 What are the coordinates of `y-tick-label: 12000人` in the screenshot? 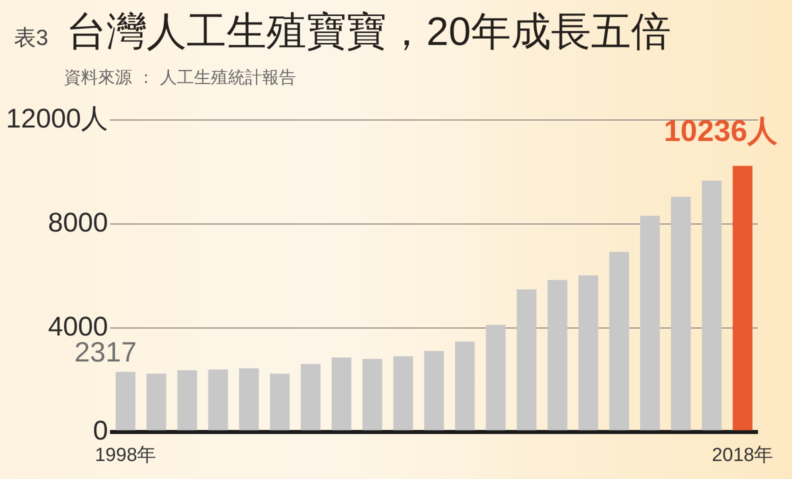 It's located at (57, 118).